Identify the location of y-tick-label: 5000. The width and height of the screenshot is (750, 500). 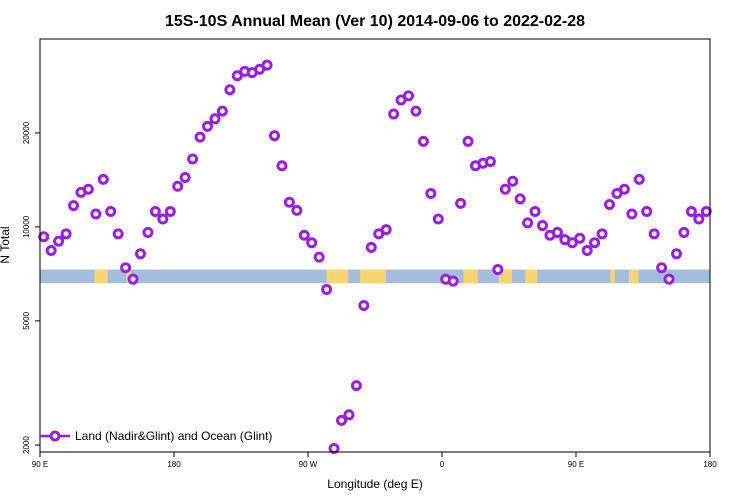
(26, 320).